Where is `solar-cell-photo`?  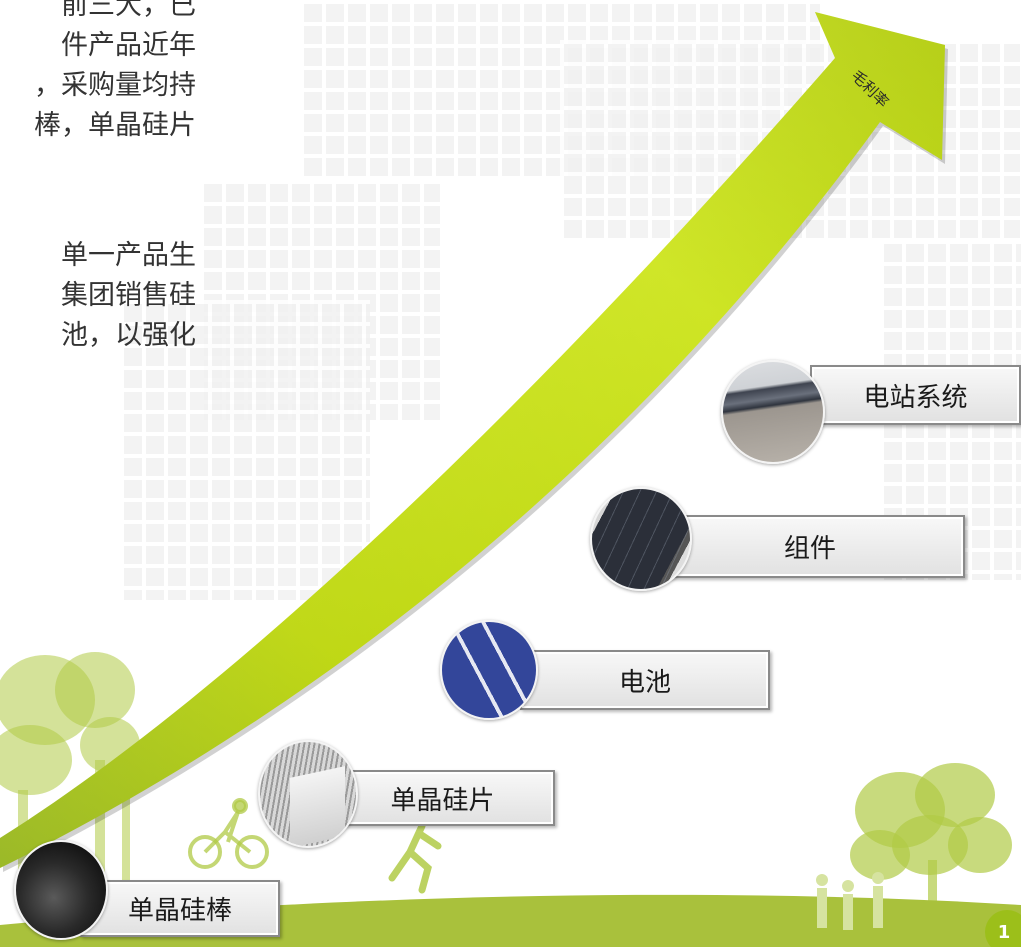 solar-cell-photo is located at coordinates (489, 670).